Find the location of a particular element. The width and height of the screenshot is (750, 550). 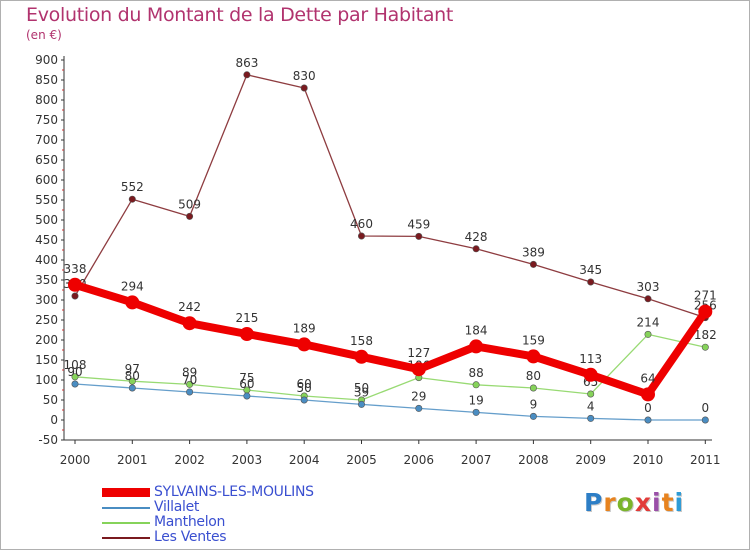

data-label: 459 is located at coordinates (418, 224).